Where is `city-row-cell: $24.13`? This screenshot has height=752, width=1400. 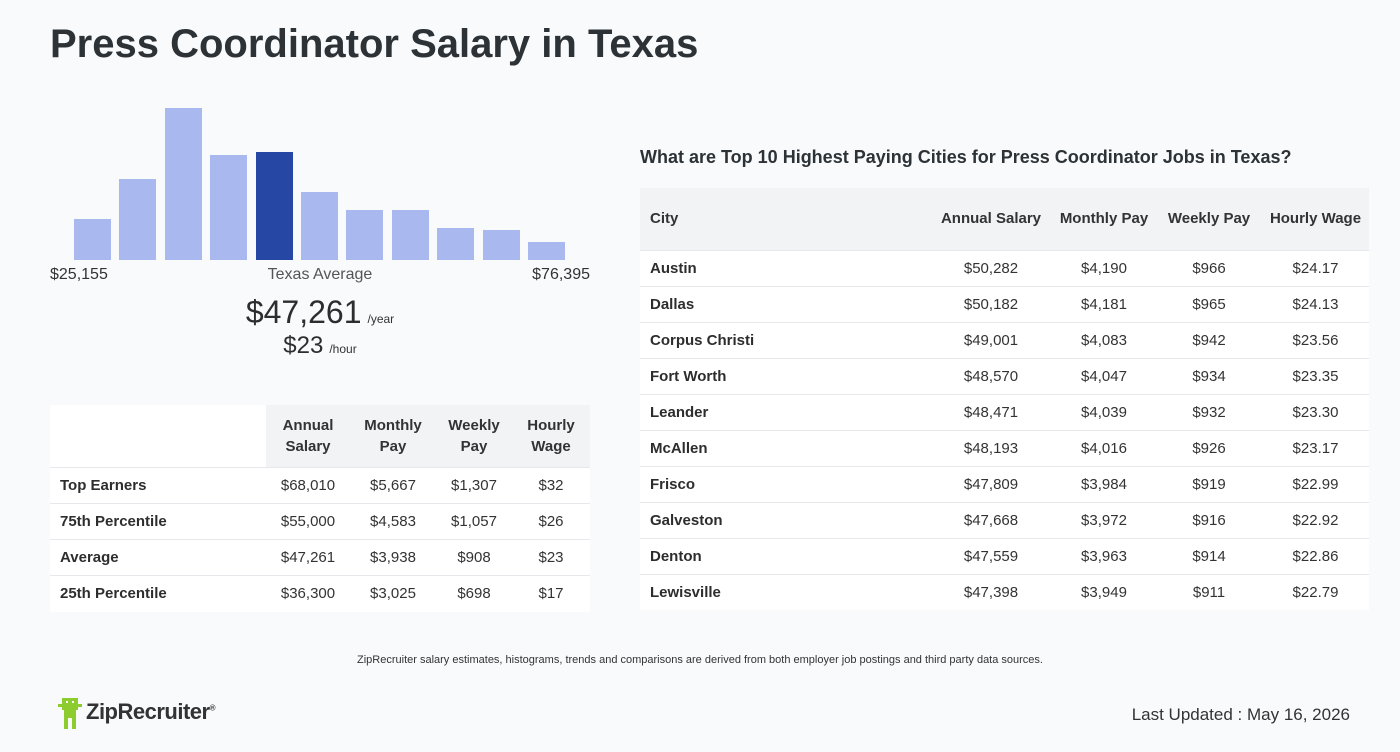
city-row-cell: $24.13 is located at coordinates (1315, 303).